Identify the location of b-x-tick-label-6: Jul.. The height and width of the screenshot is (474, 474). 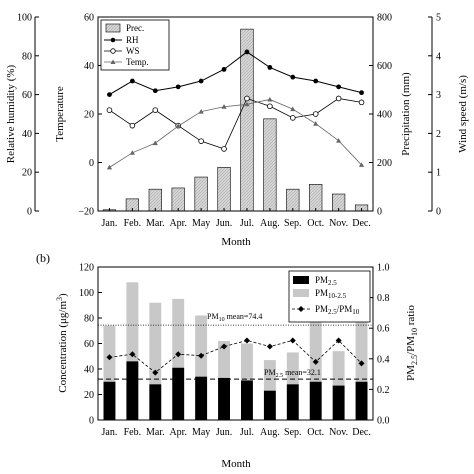
(247, 432).